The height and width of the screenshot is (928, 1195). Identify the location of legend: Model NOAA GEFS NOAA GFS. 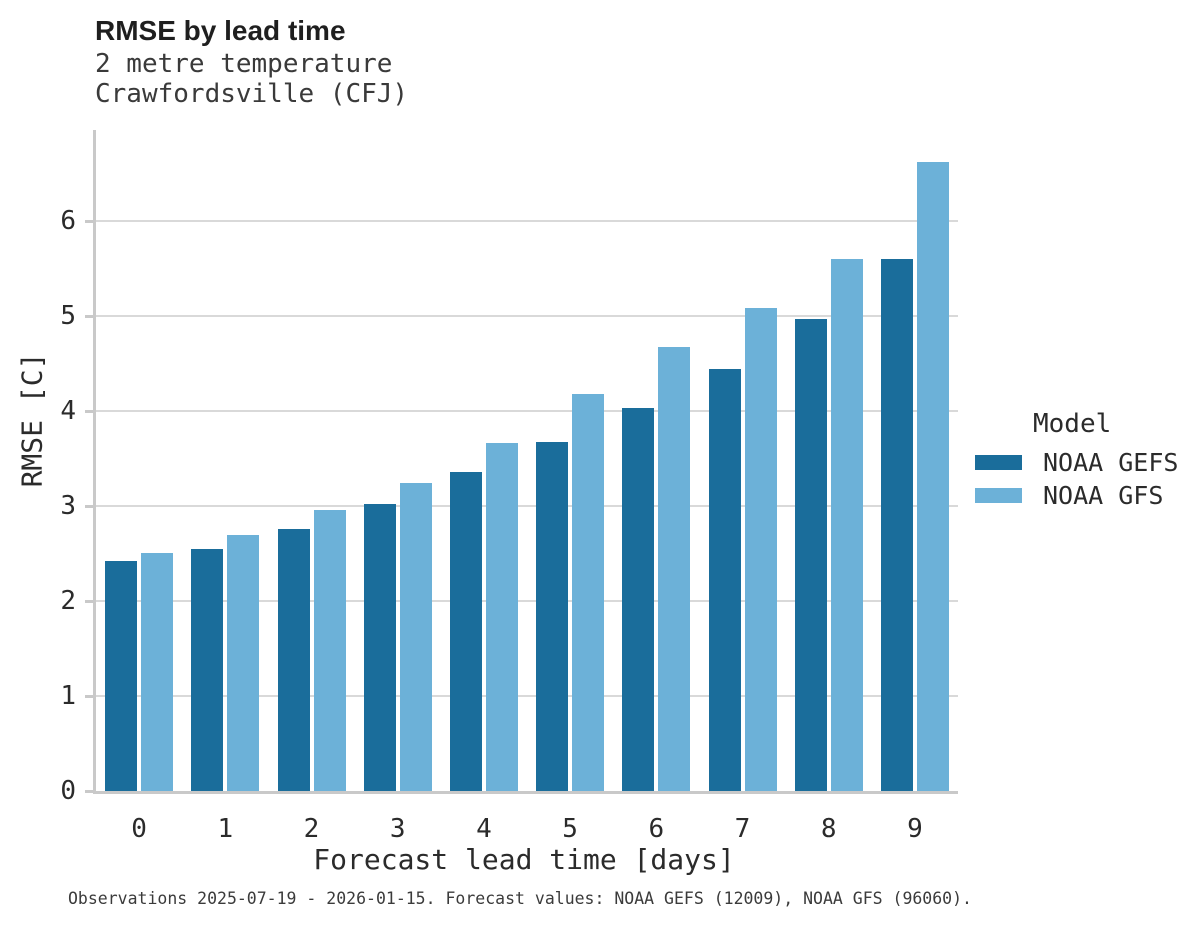
(1077, 459).